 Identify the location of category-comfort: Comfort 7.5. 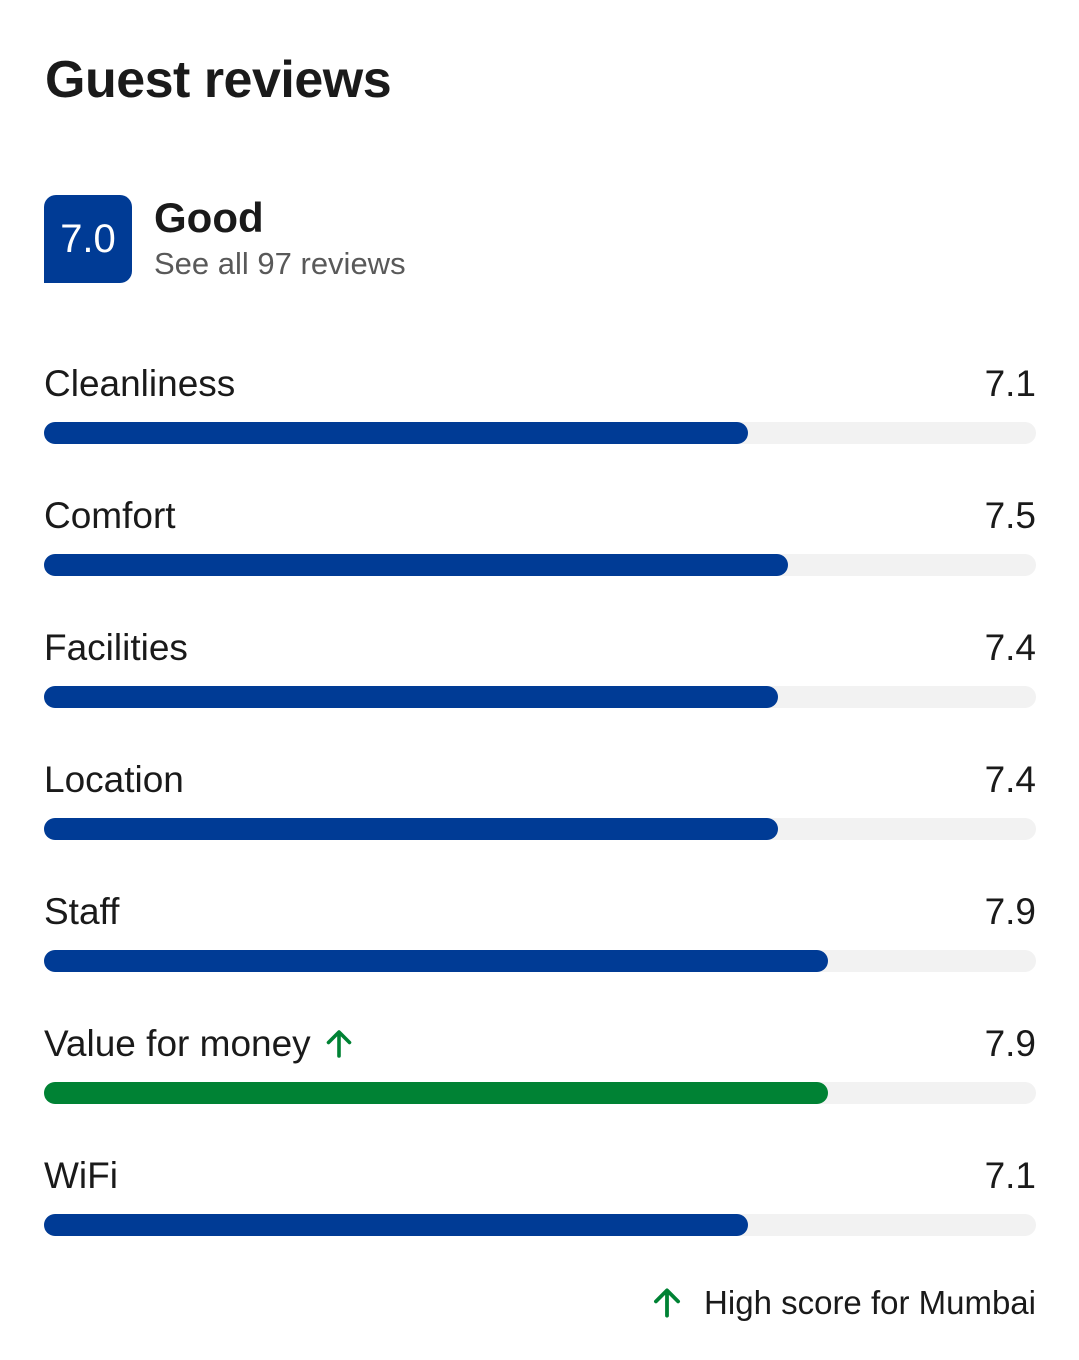
(540, 556).